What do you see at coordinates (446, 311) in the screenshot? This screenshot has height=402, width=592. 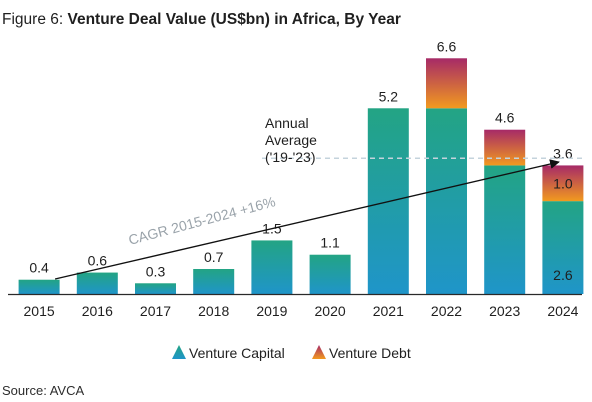 I see `x-tick-label-2022: 2022` at bounding box center [446, 311].